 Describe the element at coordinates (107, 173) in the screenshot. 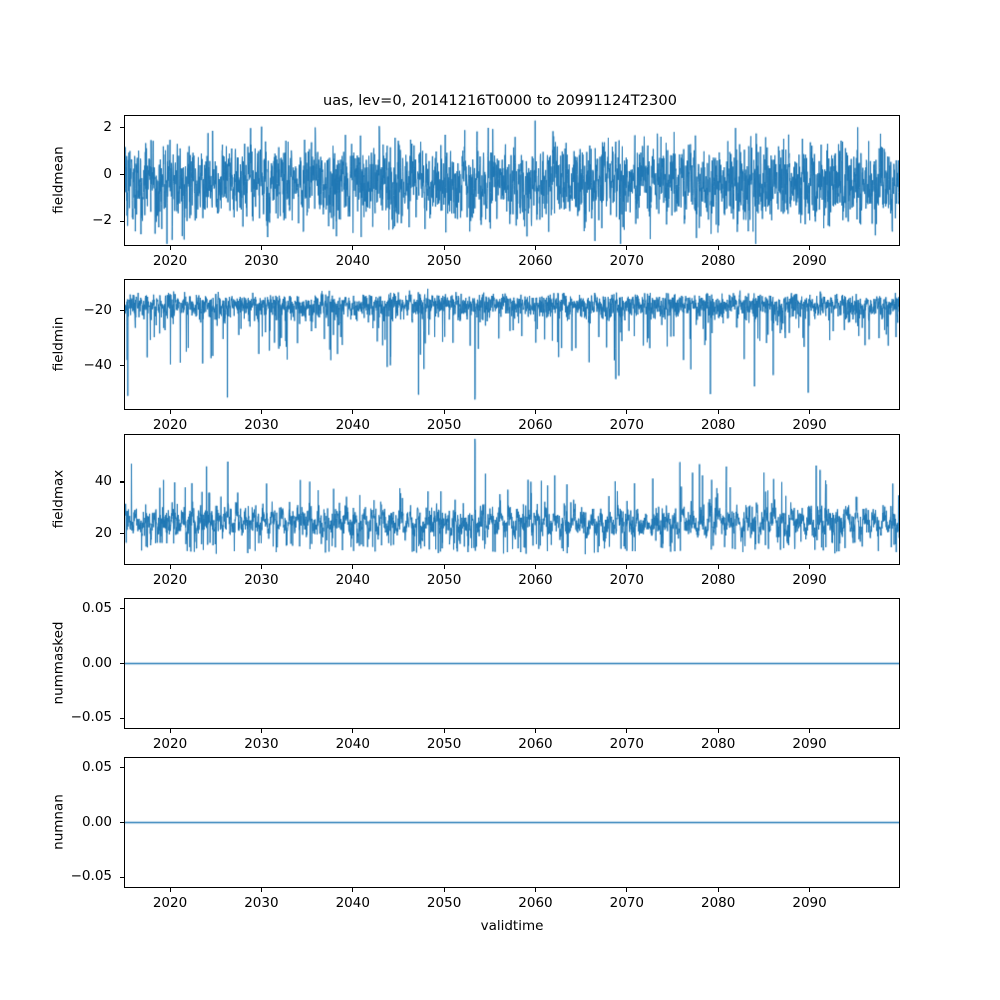

I see `y-tick-label: 0` at that location.